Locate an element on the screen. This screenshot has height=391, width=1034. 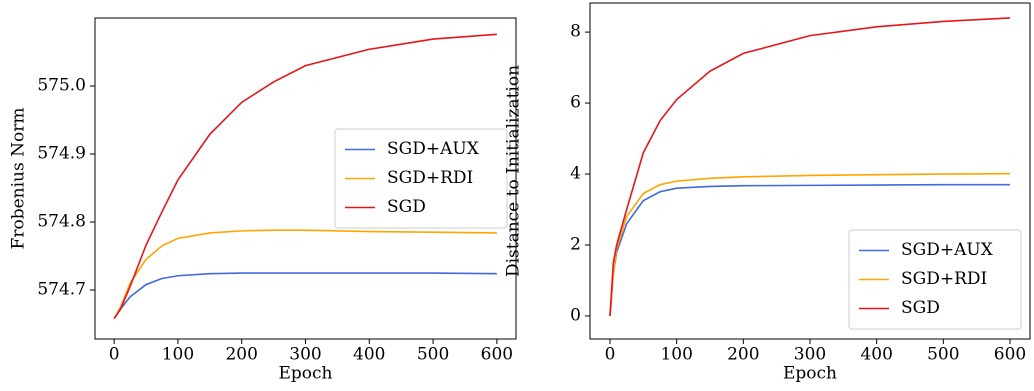
y-tick-label: 6 is located at coordinates (575, 103).